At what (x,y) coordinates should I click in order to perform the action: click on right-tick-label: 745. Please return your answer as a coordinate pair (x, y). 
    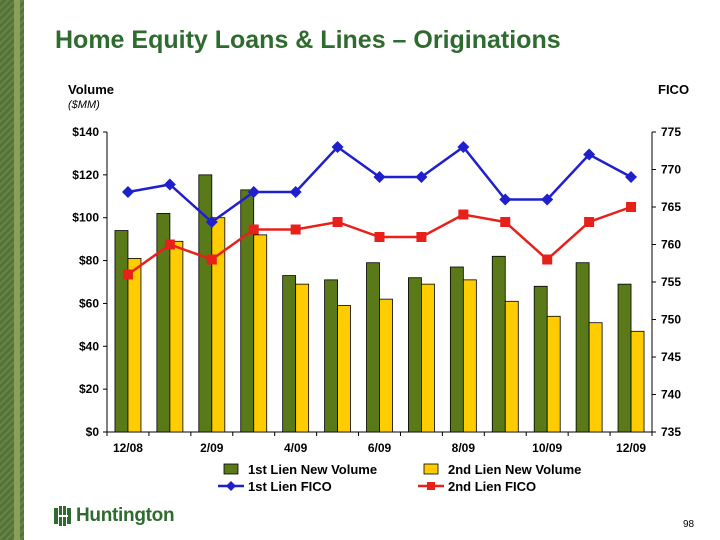
    Looking at the image, I should click on (671, 357).